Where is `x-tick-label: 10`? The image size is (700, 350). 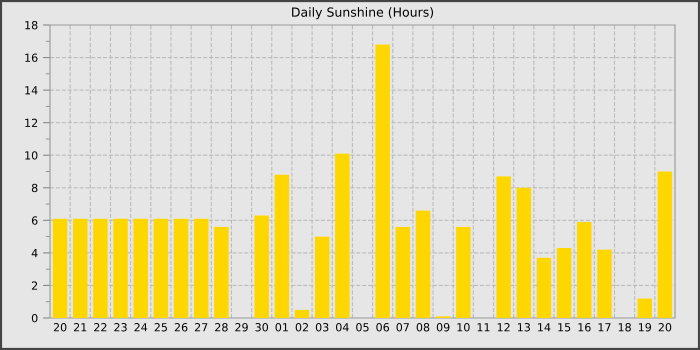 x-tick-label: 10 is located at coordinates (463, 327).